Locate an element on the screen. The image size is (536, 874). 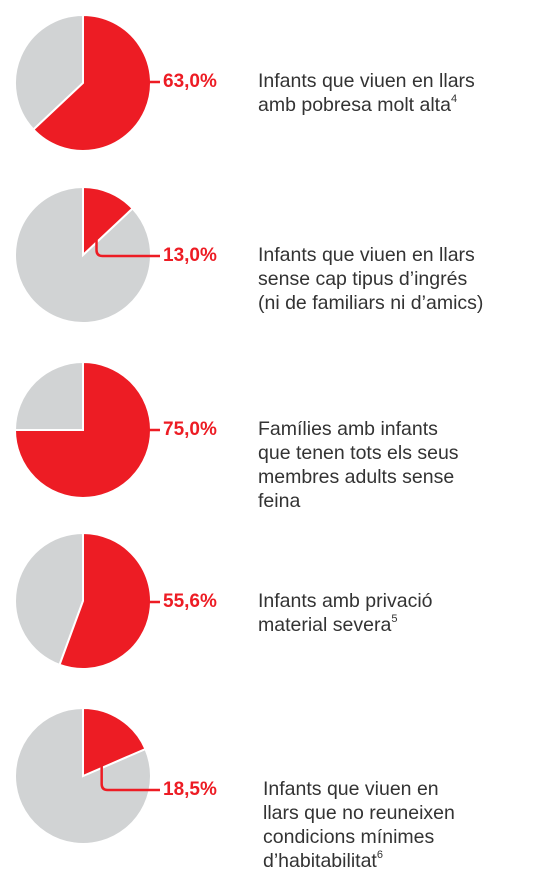
label-text: sense cap tipus d’ingrés is located at coordinates (362, 279).